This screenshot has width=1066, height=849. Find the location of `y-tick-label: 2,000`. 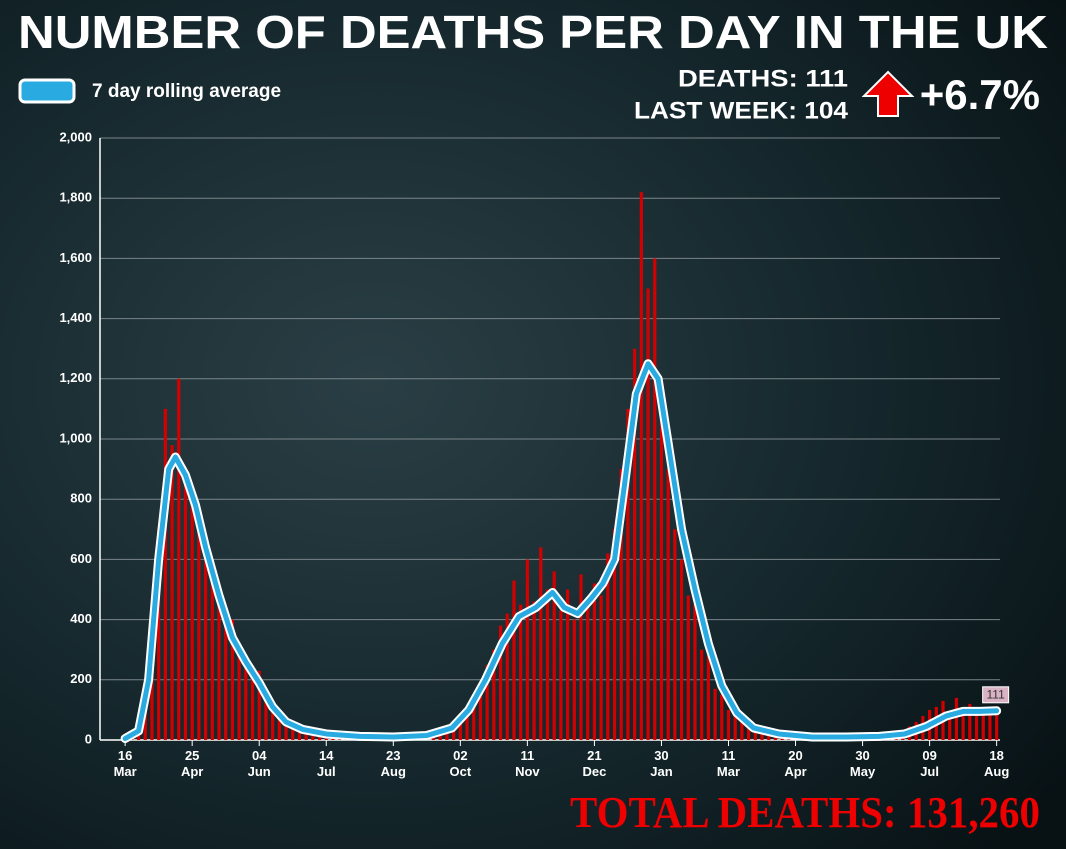

y-tick-label: 2,000 is located at coordinates (75, 136).